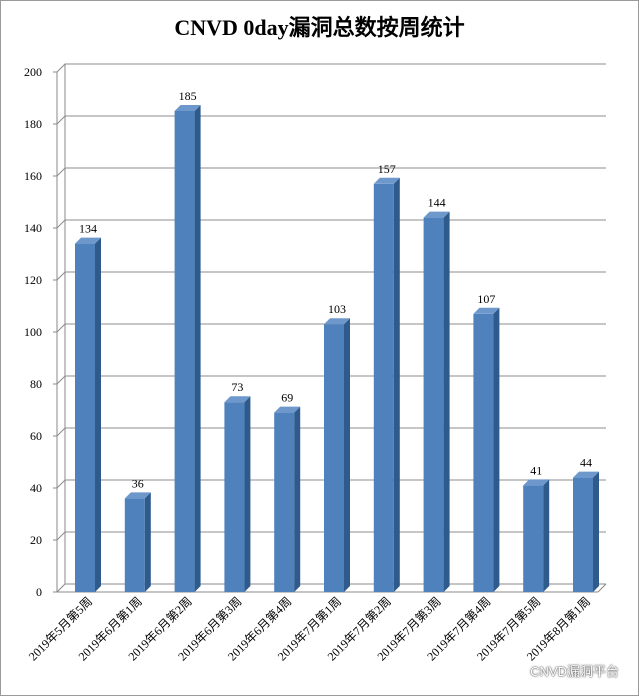  What do you see at coordinates (337, 309) in the screenshot?
I see `data-label: 103` at bounding box center [337, 309].